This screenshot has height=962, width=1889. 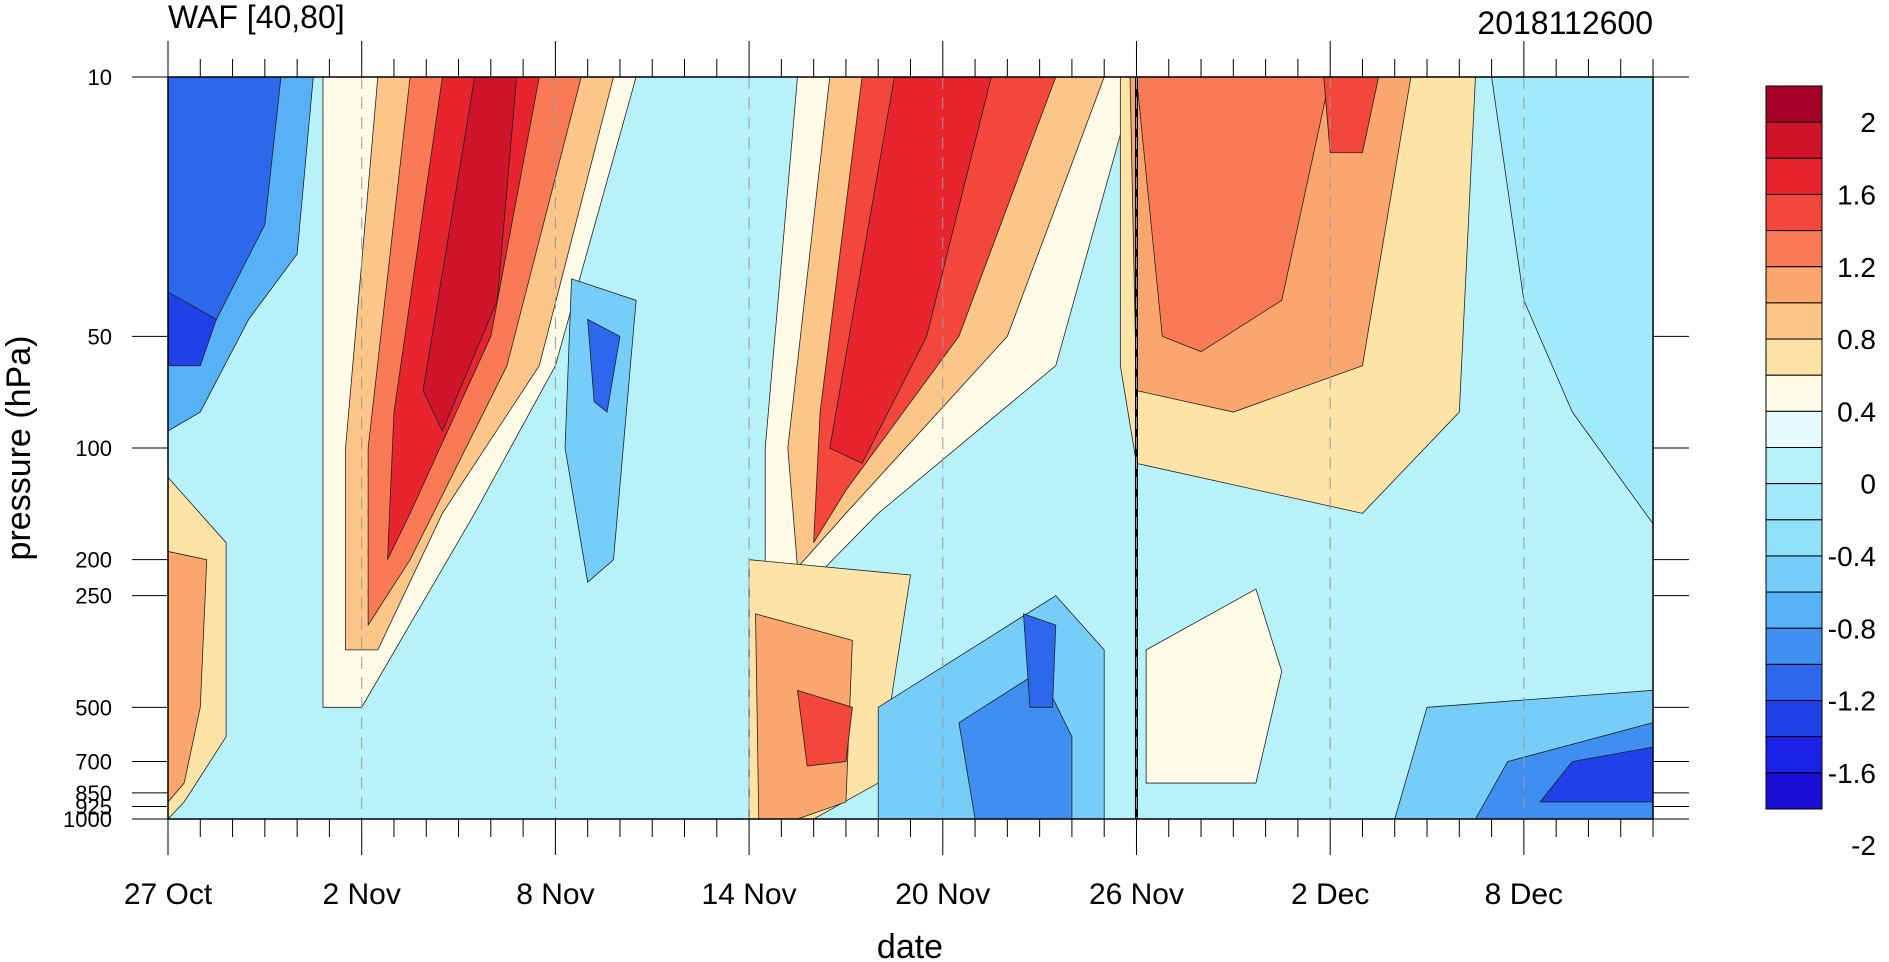 What do you see at coordinates (600, 430) in the screenshot?
I see `band-neg-mid-lens` at bounding box center [600, 430].